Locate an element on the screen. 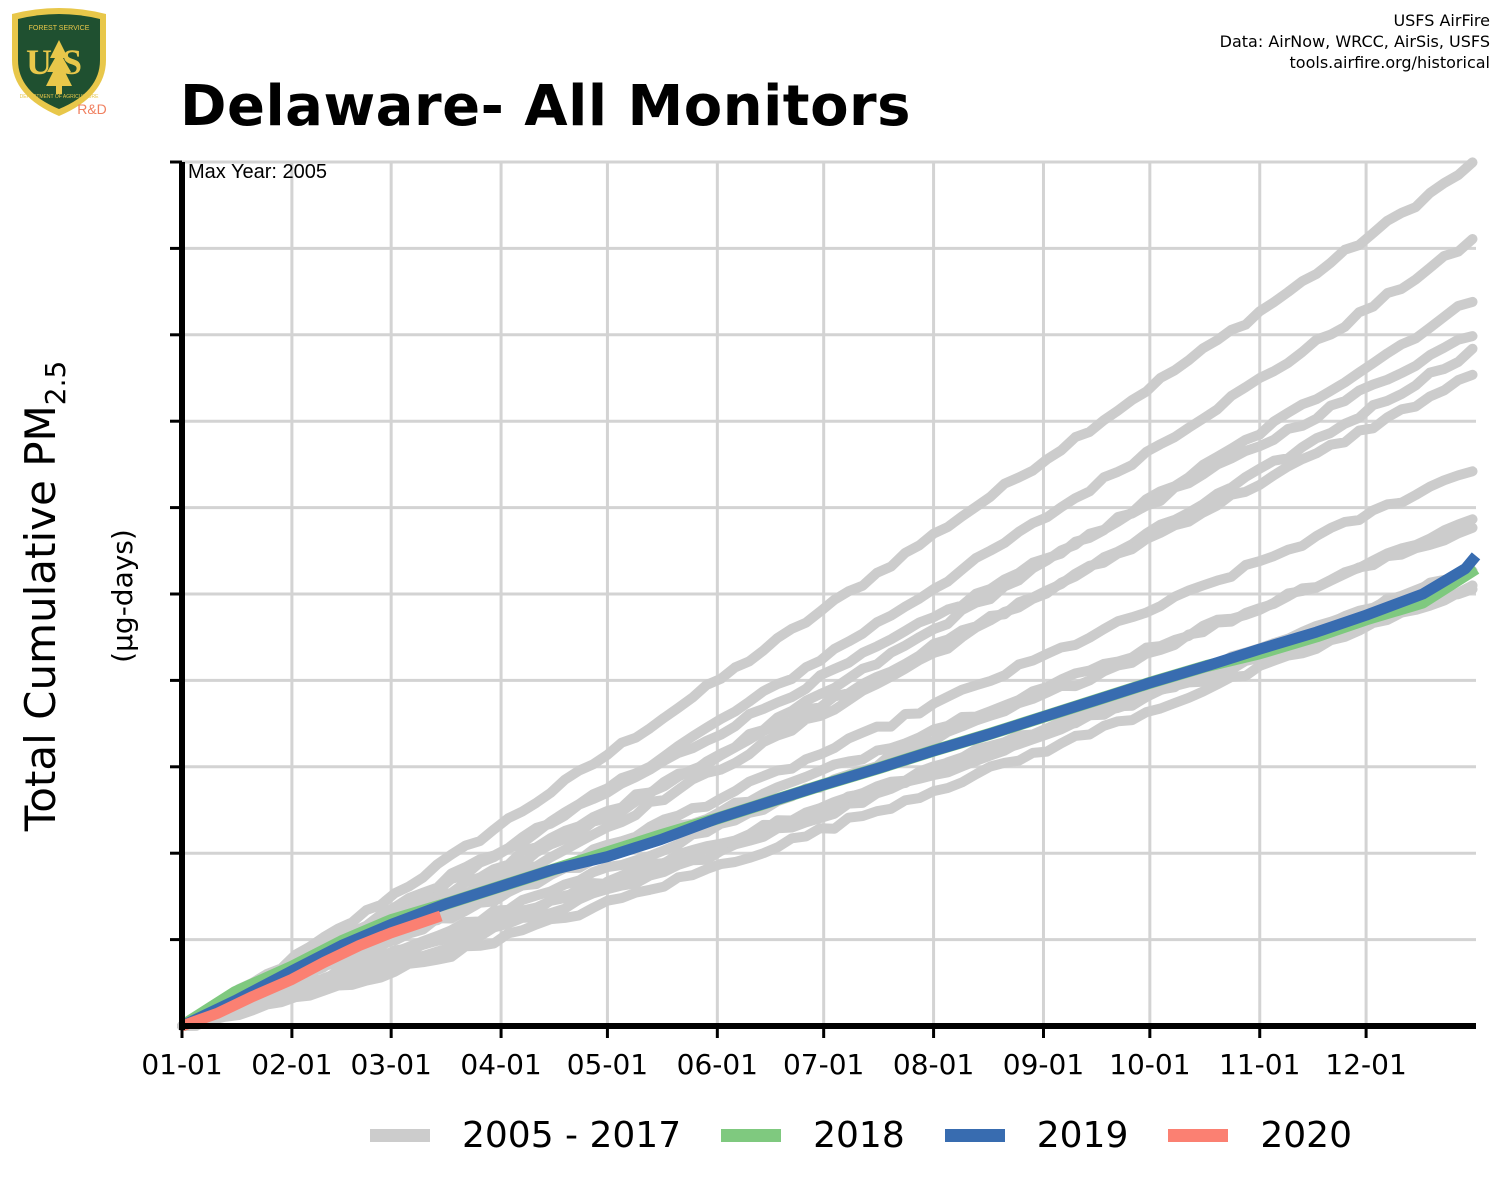  legend-label-2018: 2018 is located at coordinates (859, 1135).